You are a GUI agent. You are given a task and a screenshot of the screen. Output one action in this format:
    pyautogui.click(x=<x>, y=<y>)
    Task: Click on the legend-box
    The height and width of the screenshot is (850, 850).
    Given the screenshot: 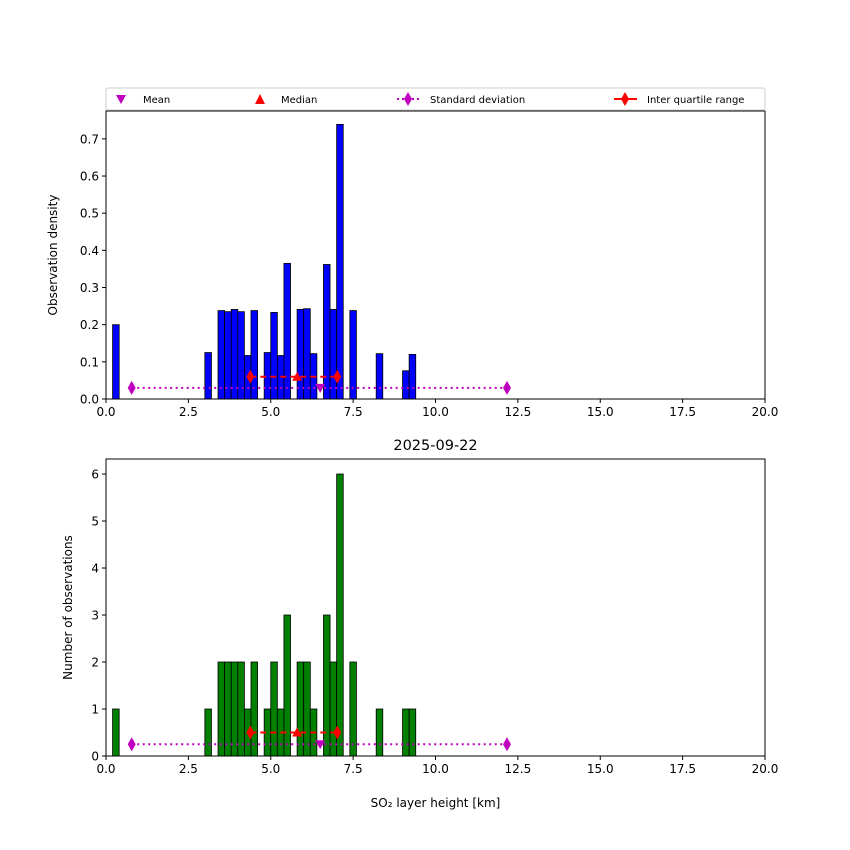 What is the action you would take?
    pyautogui.click(x=435, y=99)
    